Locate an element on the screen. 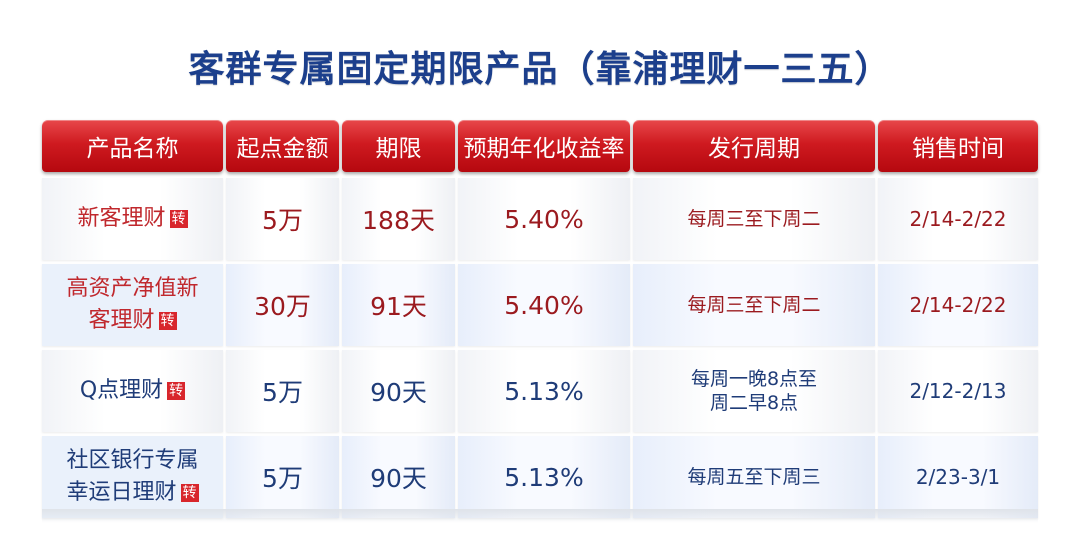  product-name-cell: 新客理财转 is located at coordinates (132, 219).